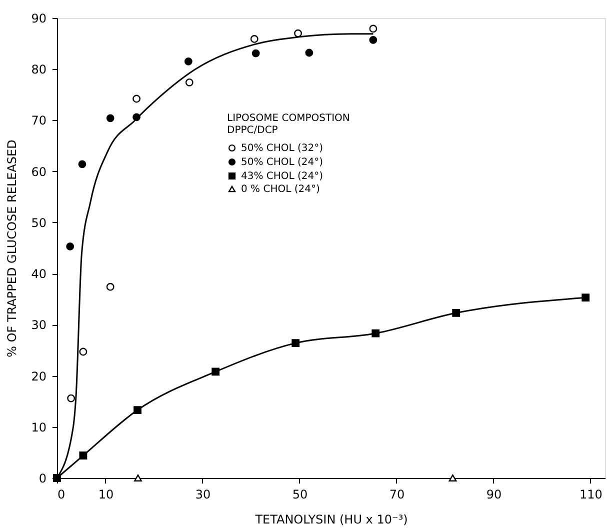  Describe the element at coordinates (397, 495) in the screenshot. I see `x-tick-label: 70` at that location.